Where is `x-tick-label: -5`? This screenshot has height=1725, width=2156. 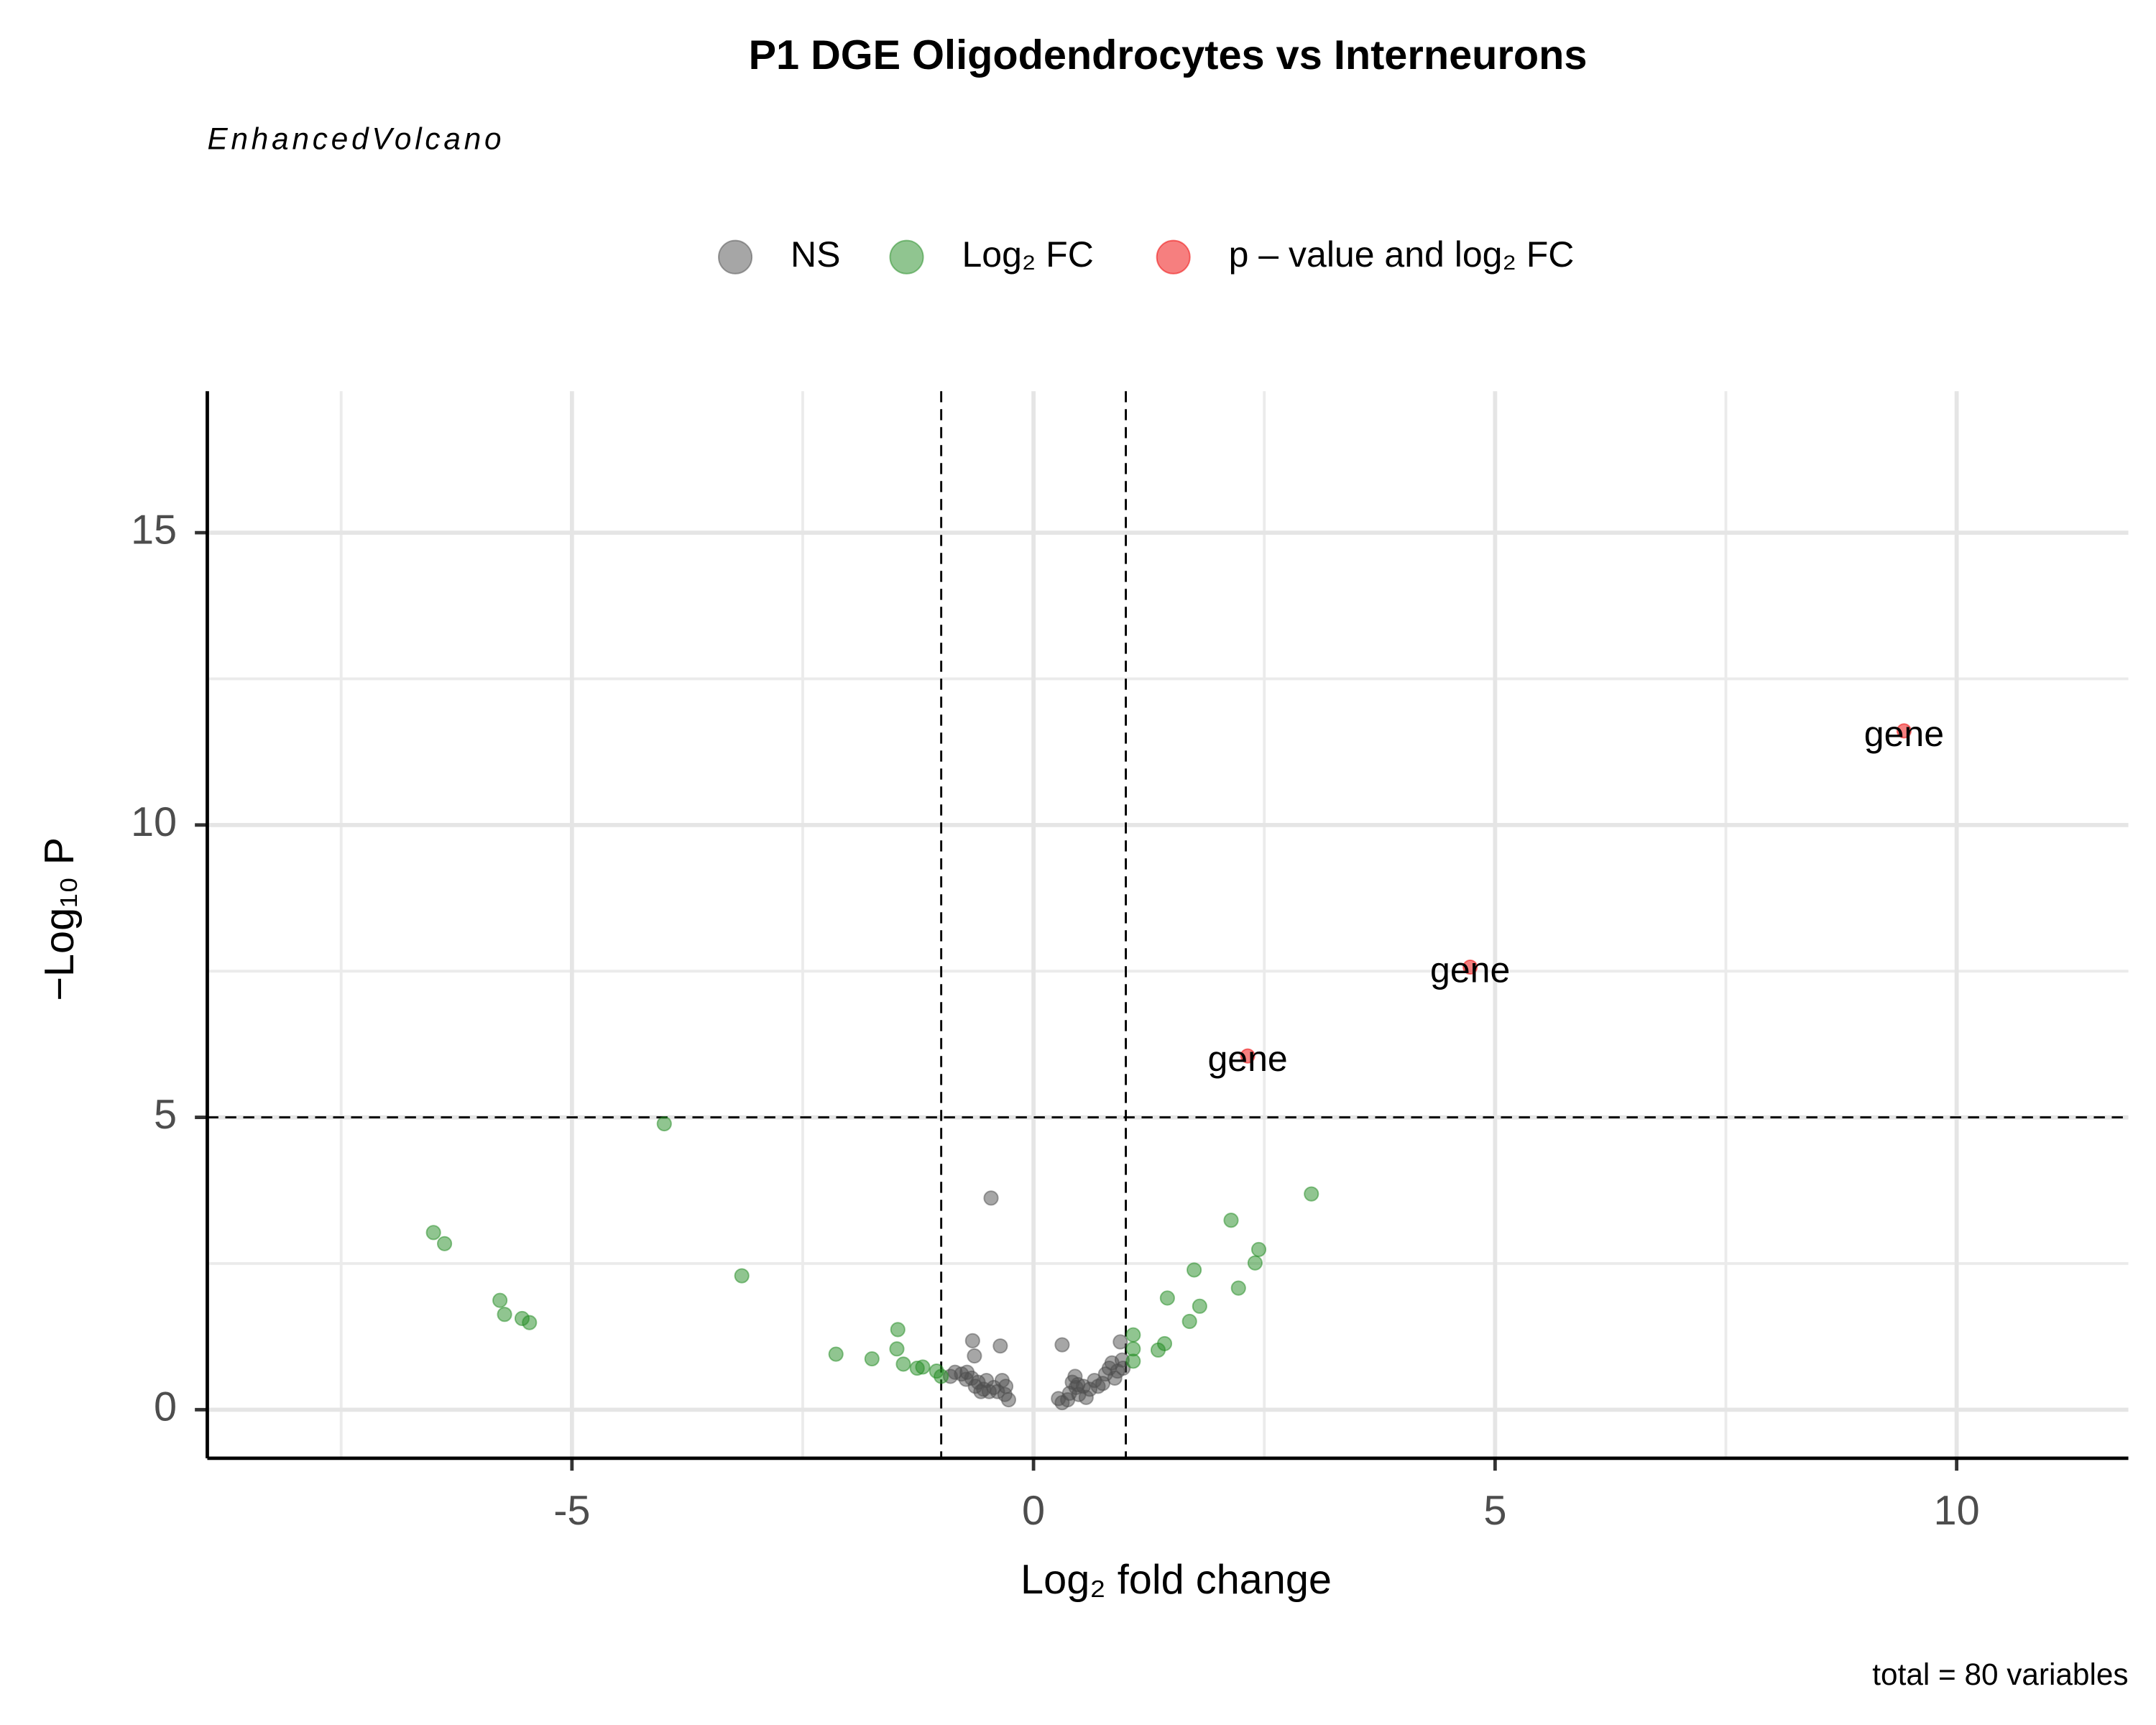 x-tick-label: -5 is located at coordinates (571, 1511).